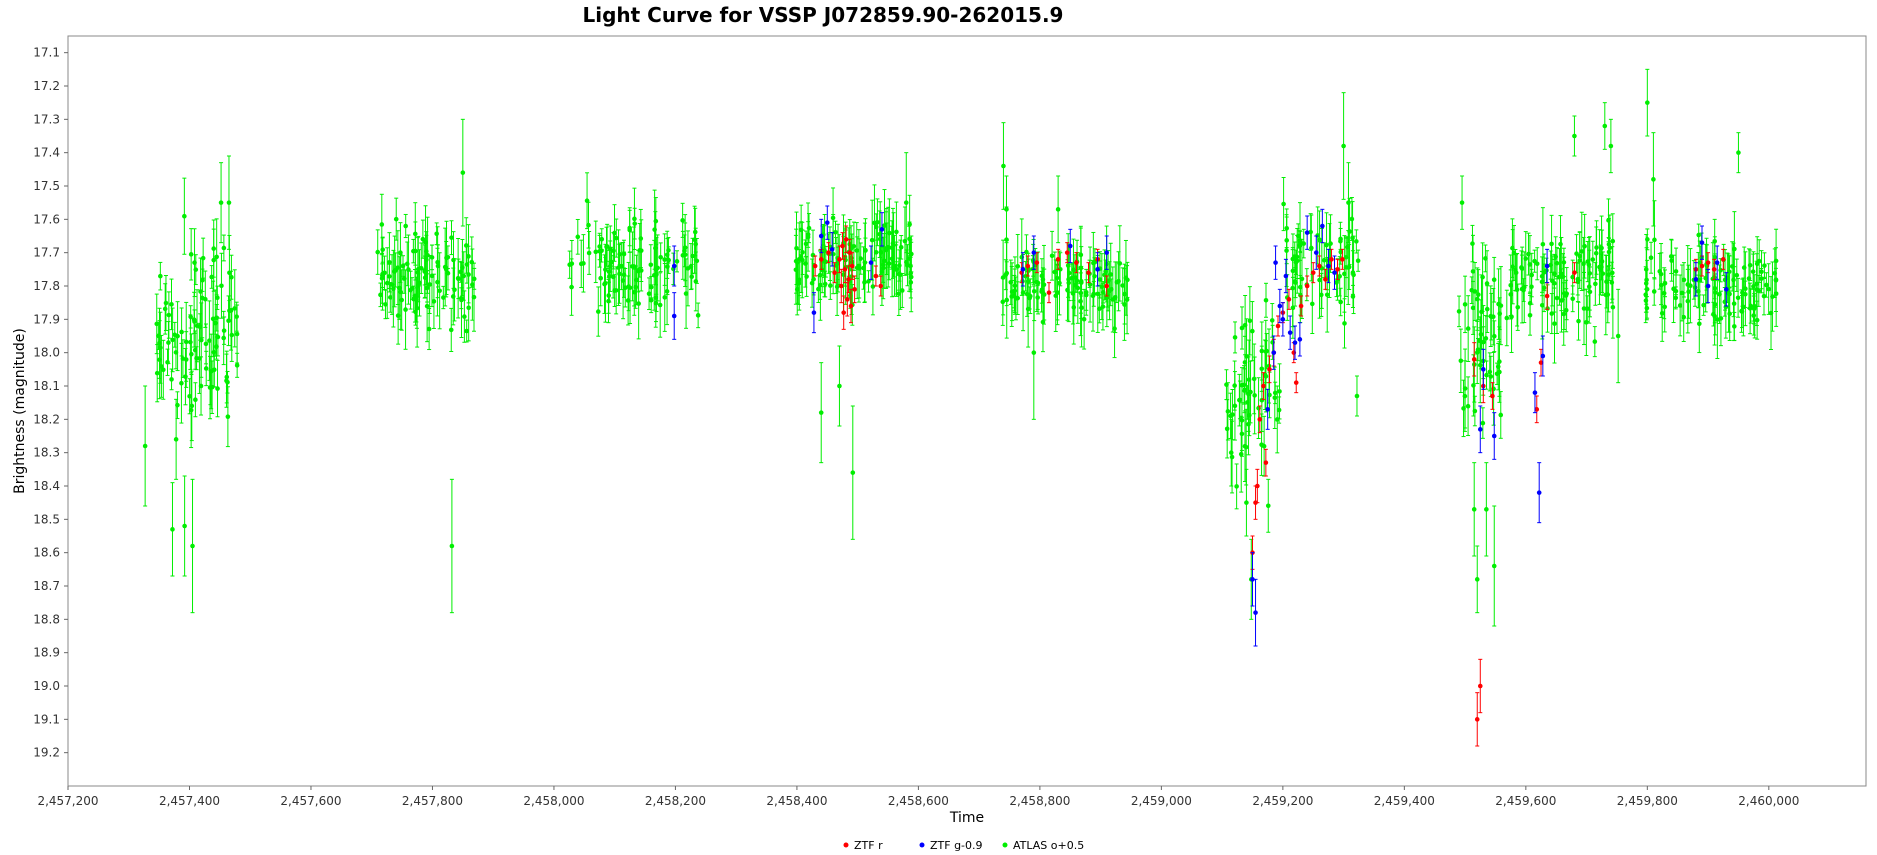 The image size is (1877, 855). I want to click on x-tick-label: 2,457,800, so click(432, 801).